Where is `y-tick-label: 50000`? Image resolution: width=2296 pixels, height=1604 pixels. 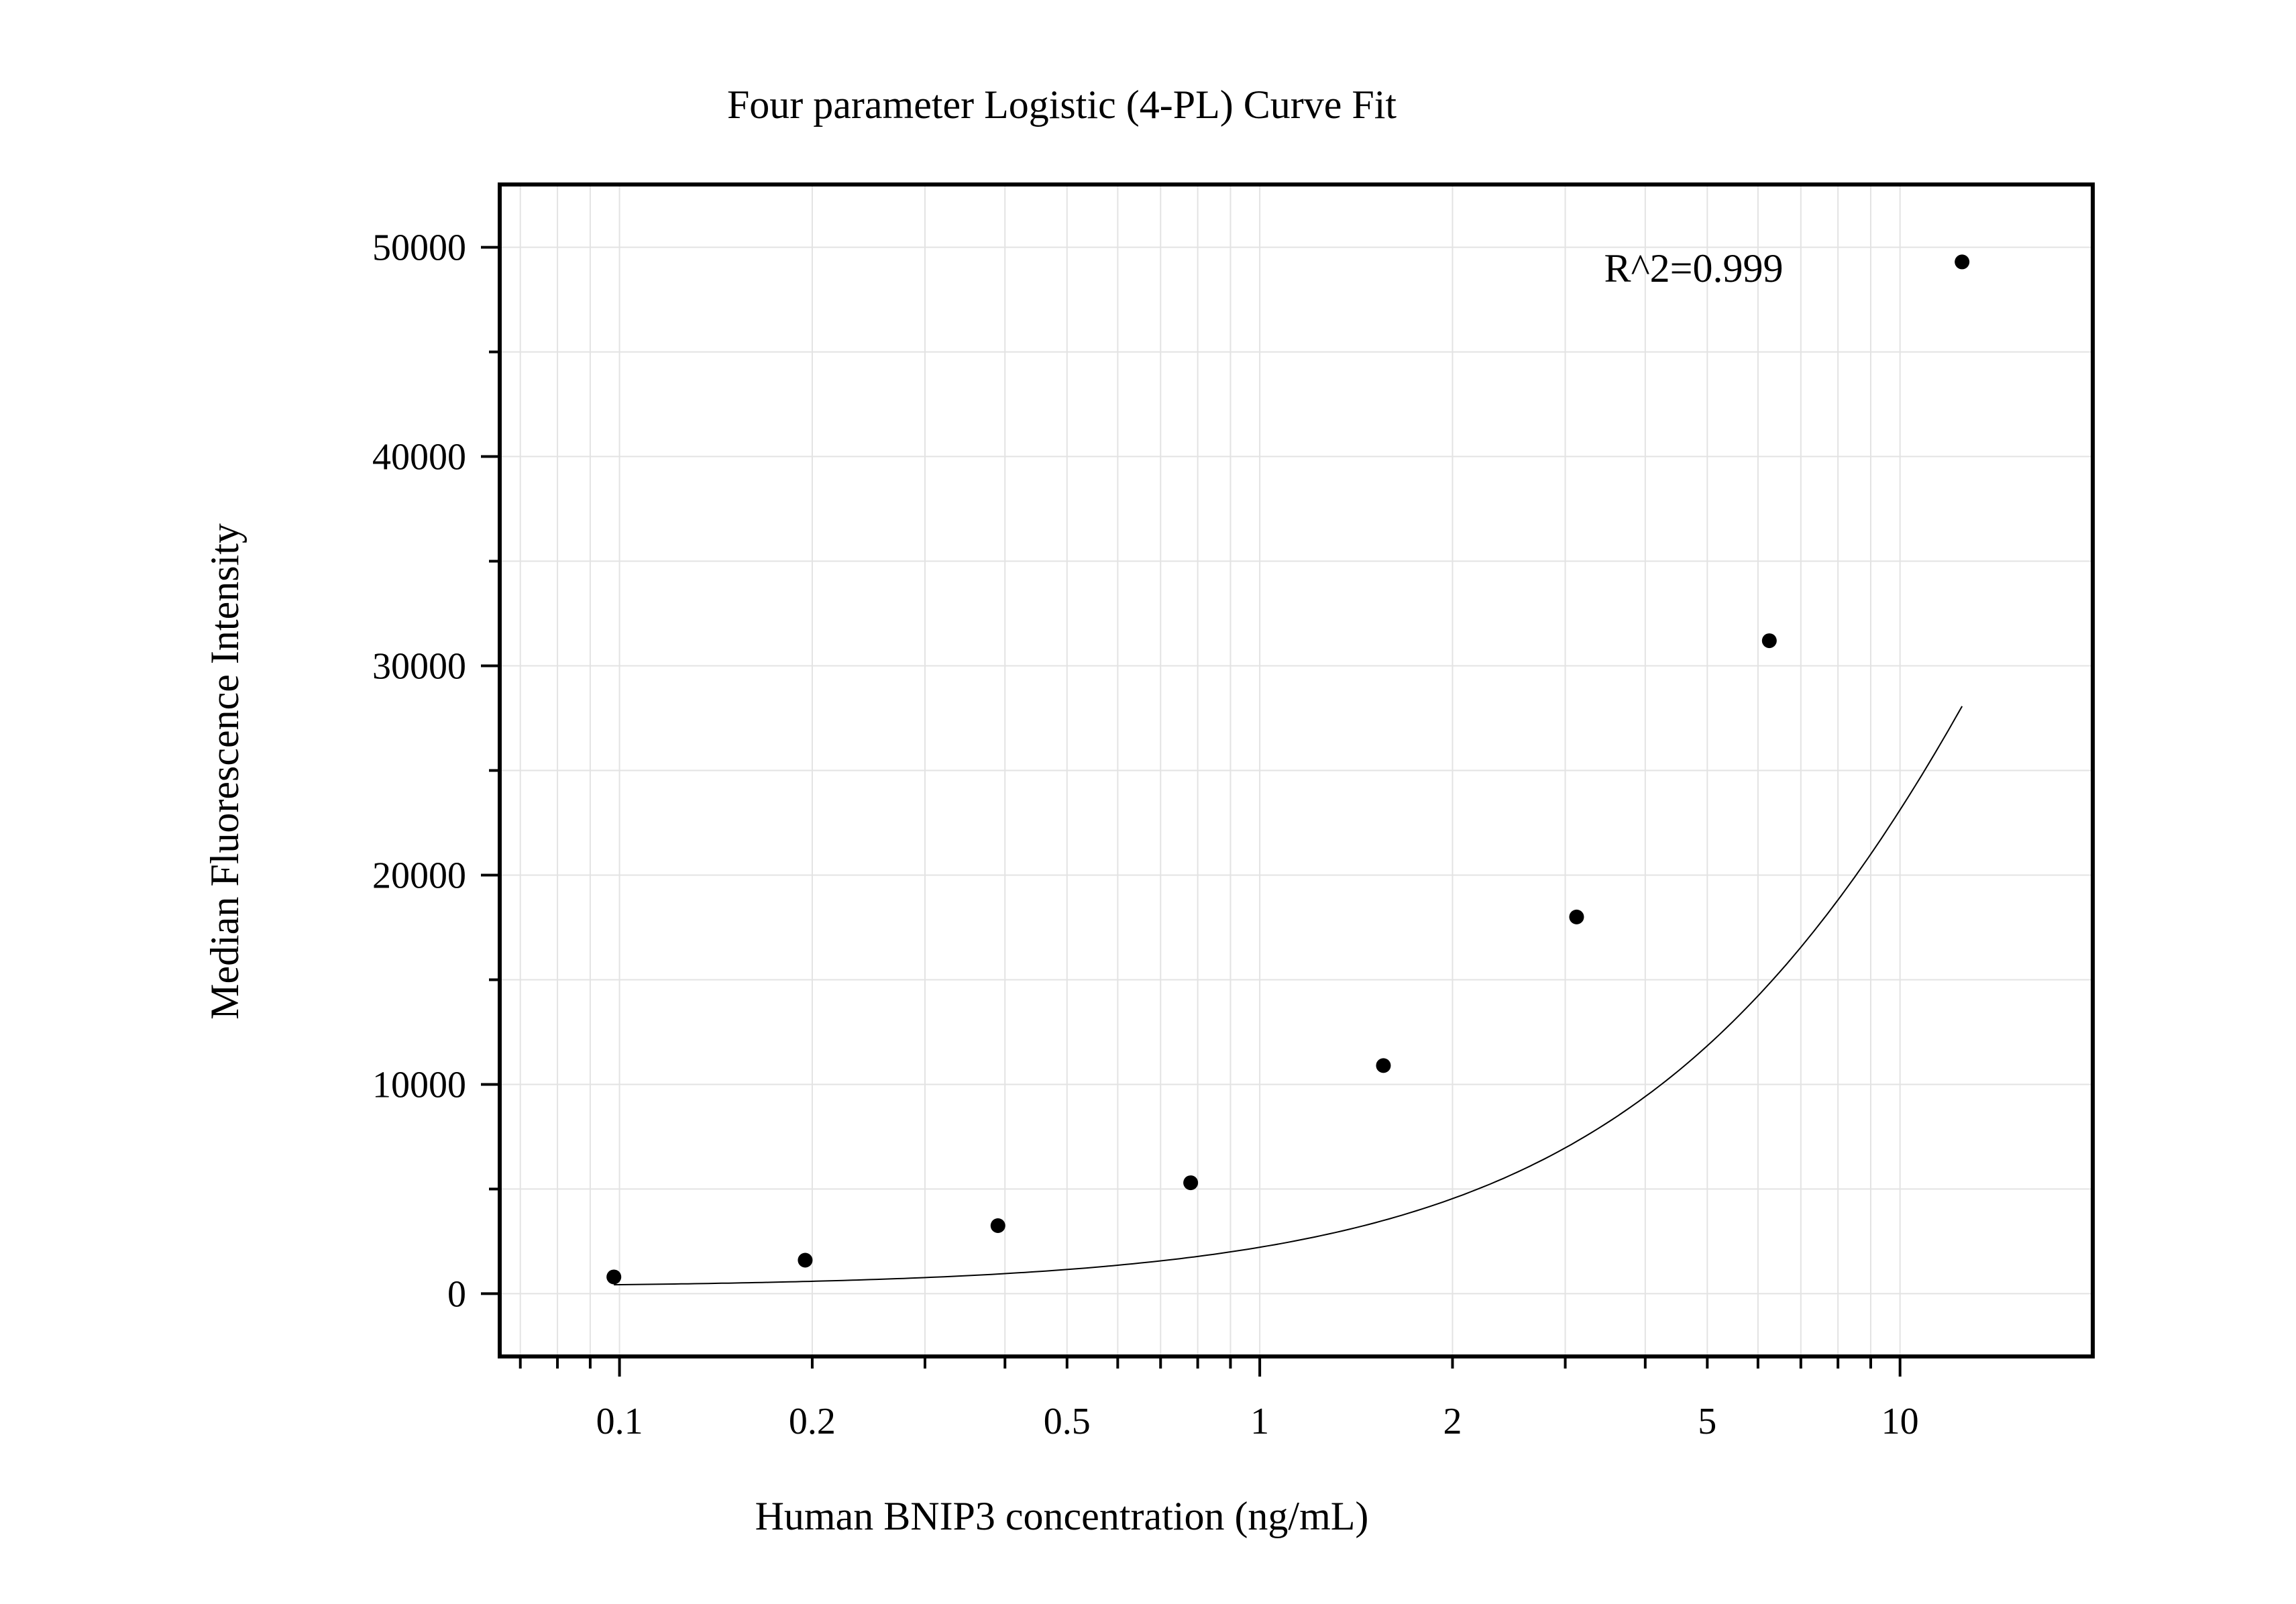 y-tick-label: 50000 is located at coordinates (419, 248).